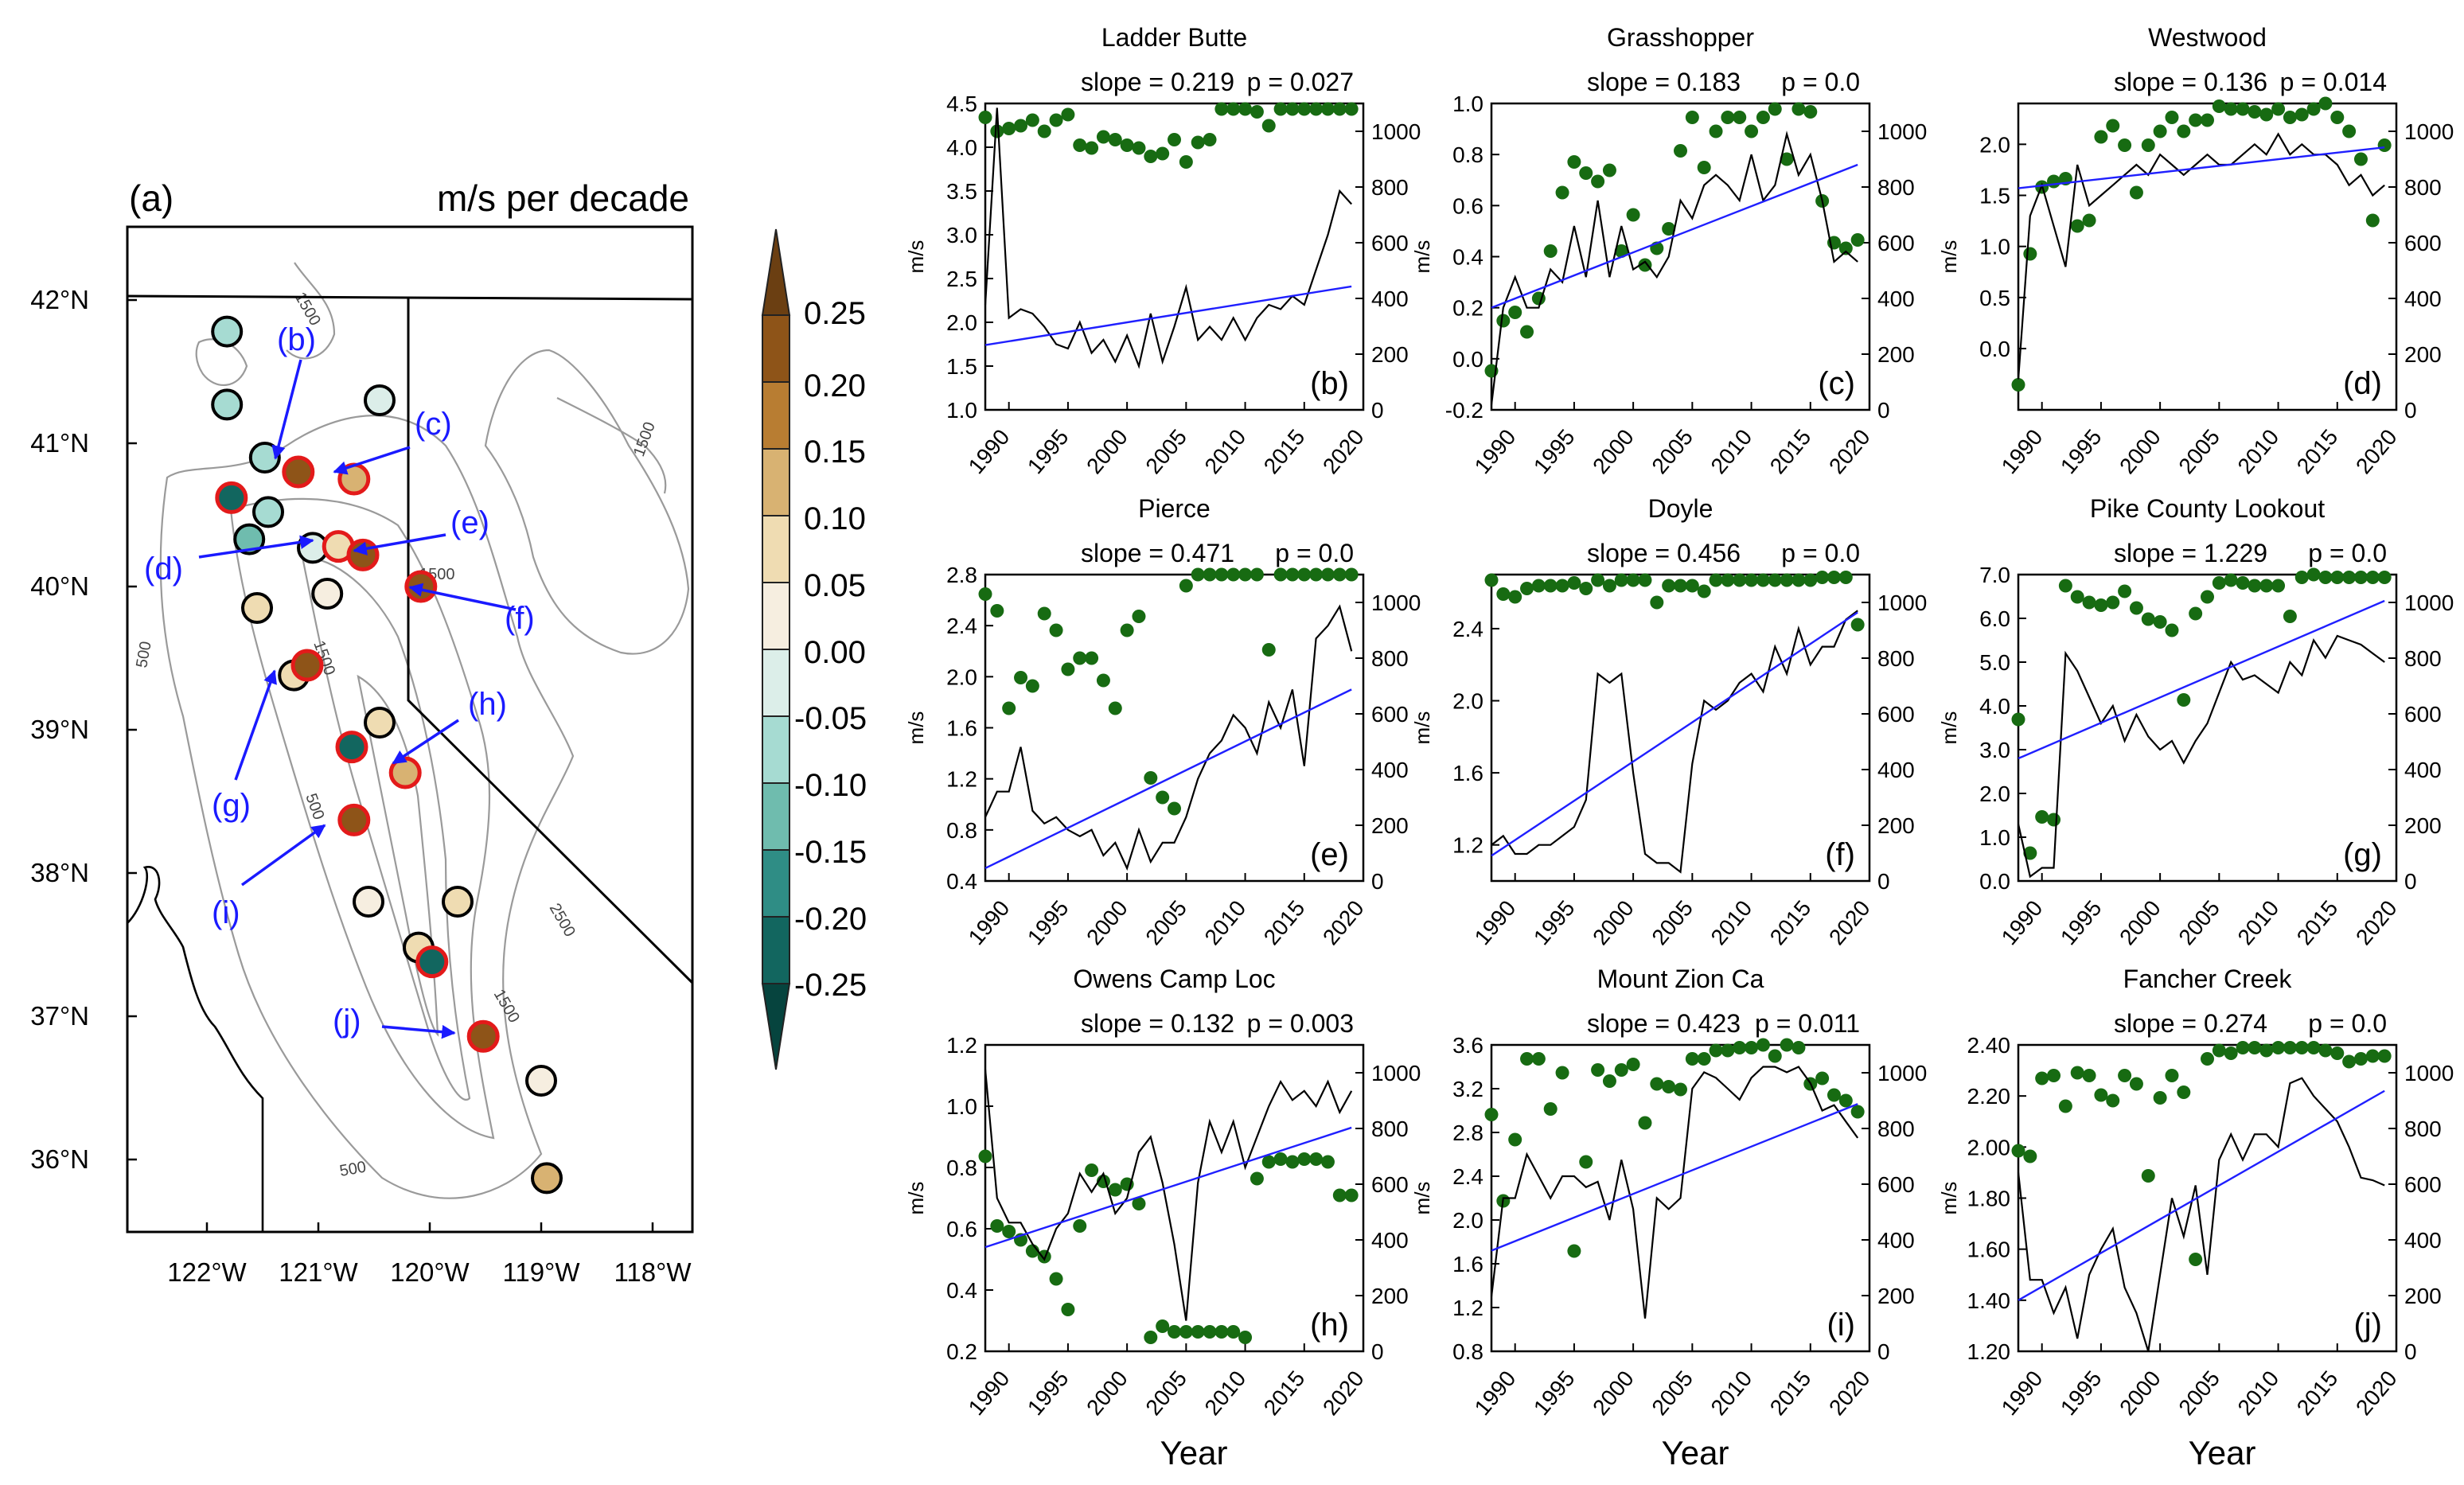 This screenshot has height=1485, width=2464. I want to click on y-tick-label: 0.2, so click(1467, 309).